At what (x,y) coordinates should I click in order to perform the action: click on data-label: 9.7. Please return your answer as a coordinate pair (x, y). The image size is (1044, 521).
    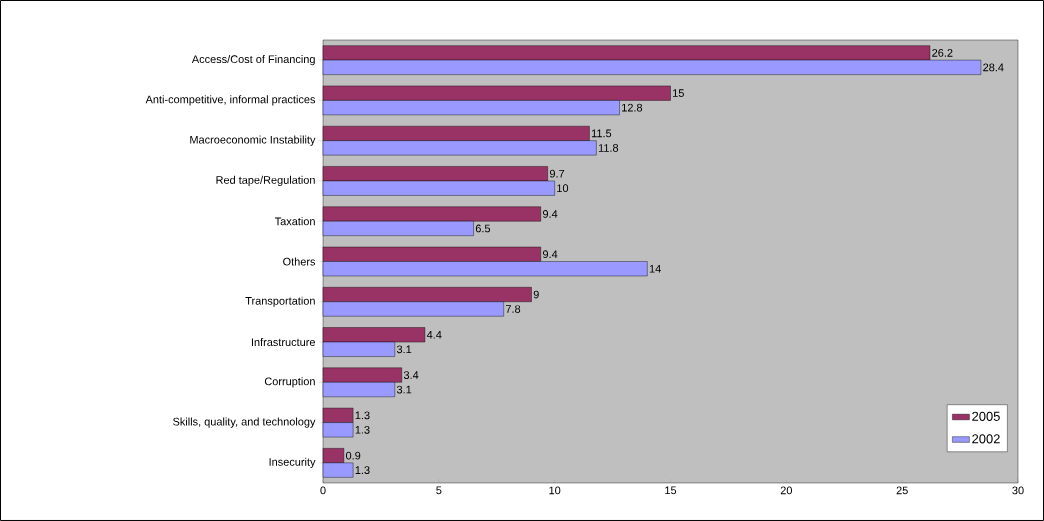
    Looking at the image, I should click on (557, 173).